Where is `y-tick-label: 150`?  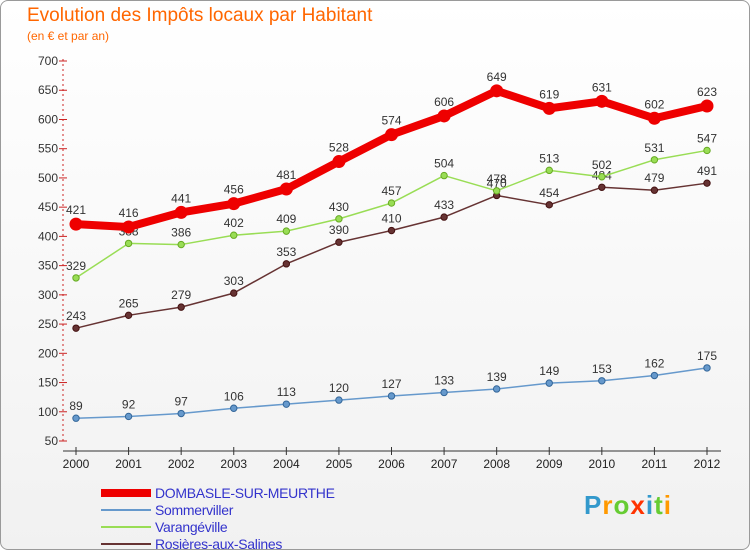 y-tick-label: 150 is located at coordinates (48, 383).